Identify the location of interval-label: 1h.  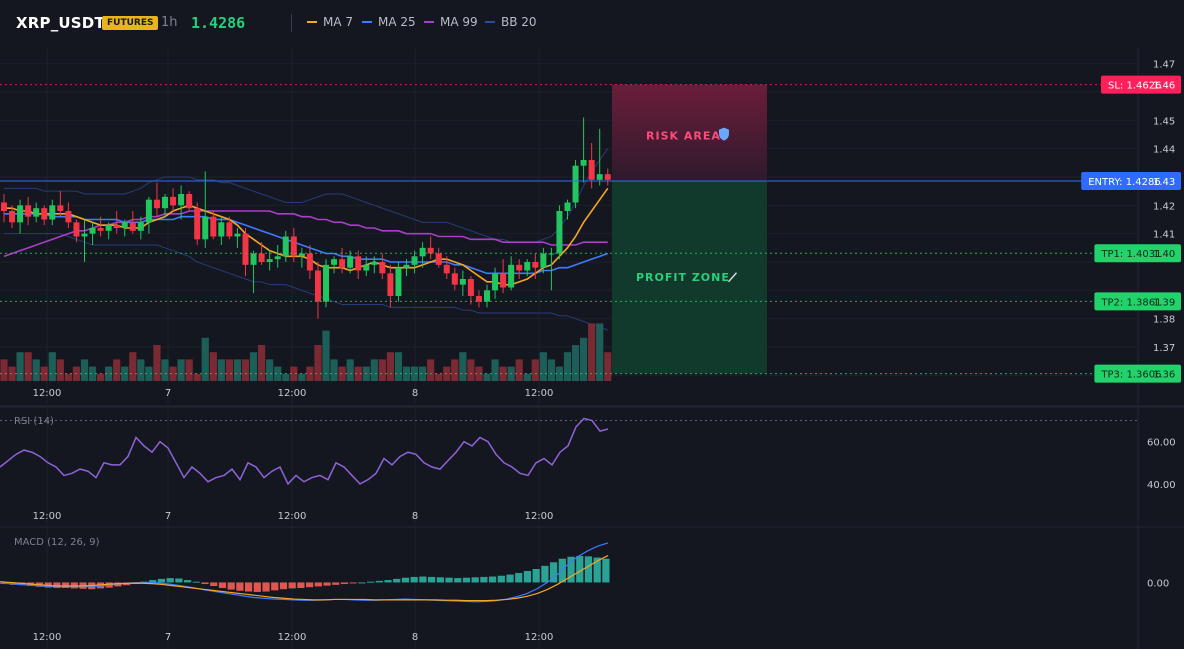
(169, 22).